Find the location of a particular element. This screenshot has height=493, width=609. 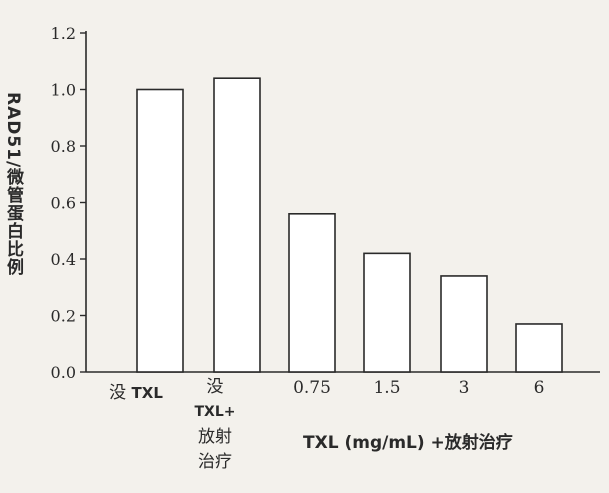

x-tick-label: 6 is located at coordinates (539, 388).